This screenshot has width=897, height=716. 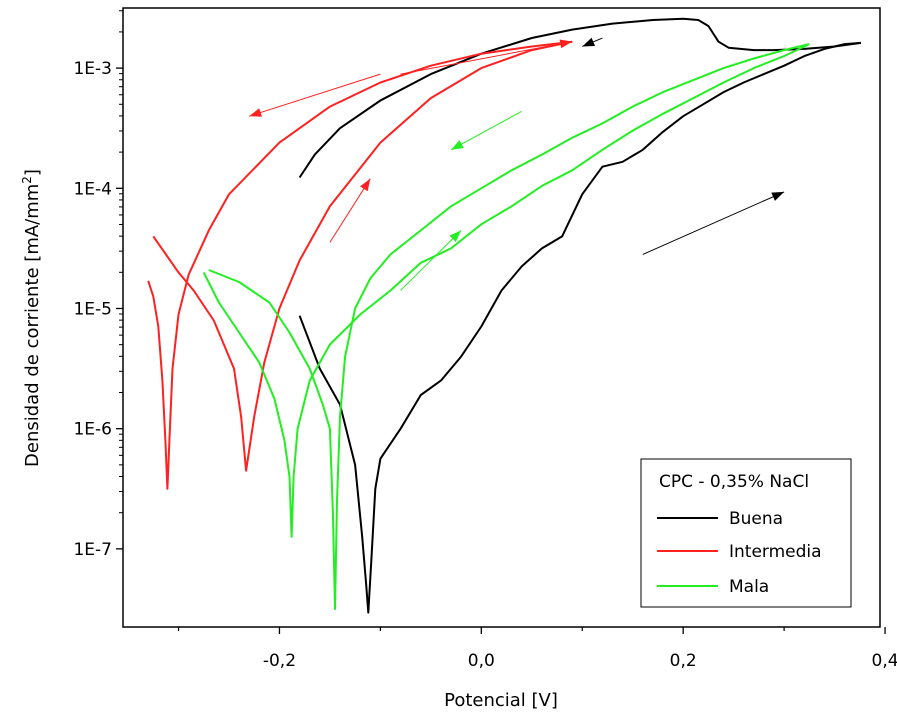 What do you see at coordinates (481, 661) in the screenshot?
I see `x-tick-label: 0,0` at bounding box center [481, 661].